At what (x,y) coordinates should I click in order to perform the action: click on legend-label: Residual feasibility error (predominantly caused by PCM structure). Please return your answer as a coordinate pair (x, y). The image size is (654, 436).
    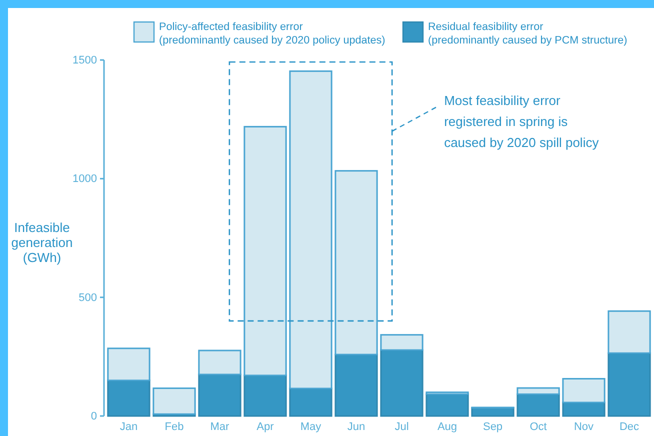
    Looking at the image, I should click on (528, 33).